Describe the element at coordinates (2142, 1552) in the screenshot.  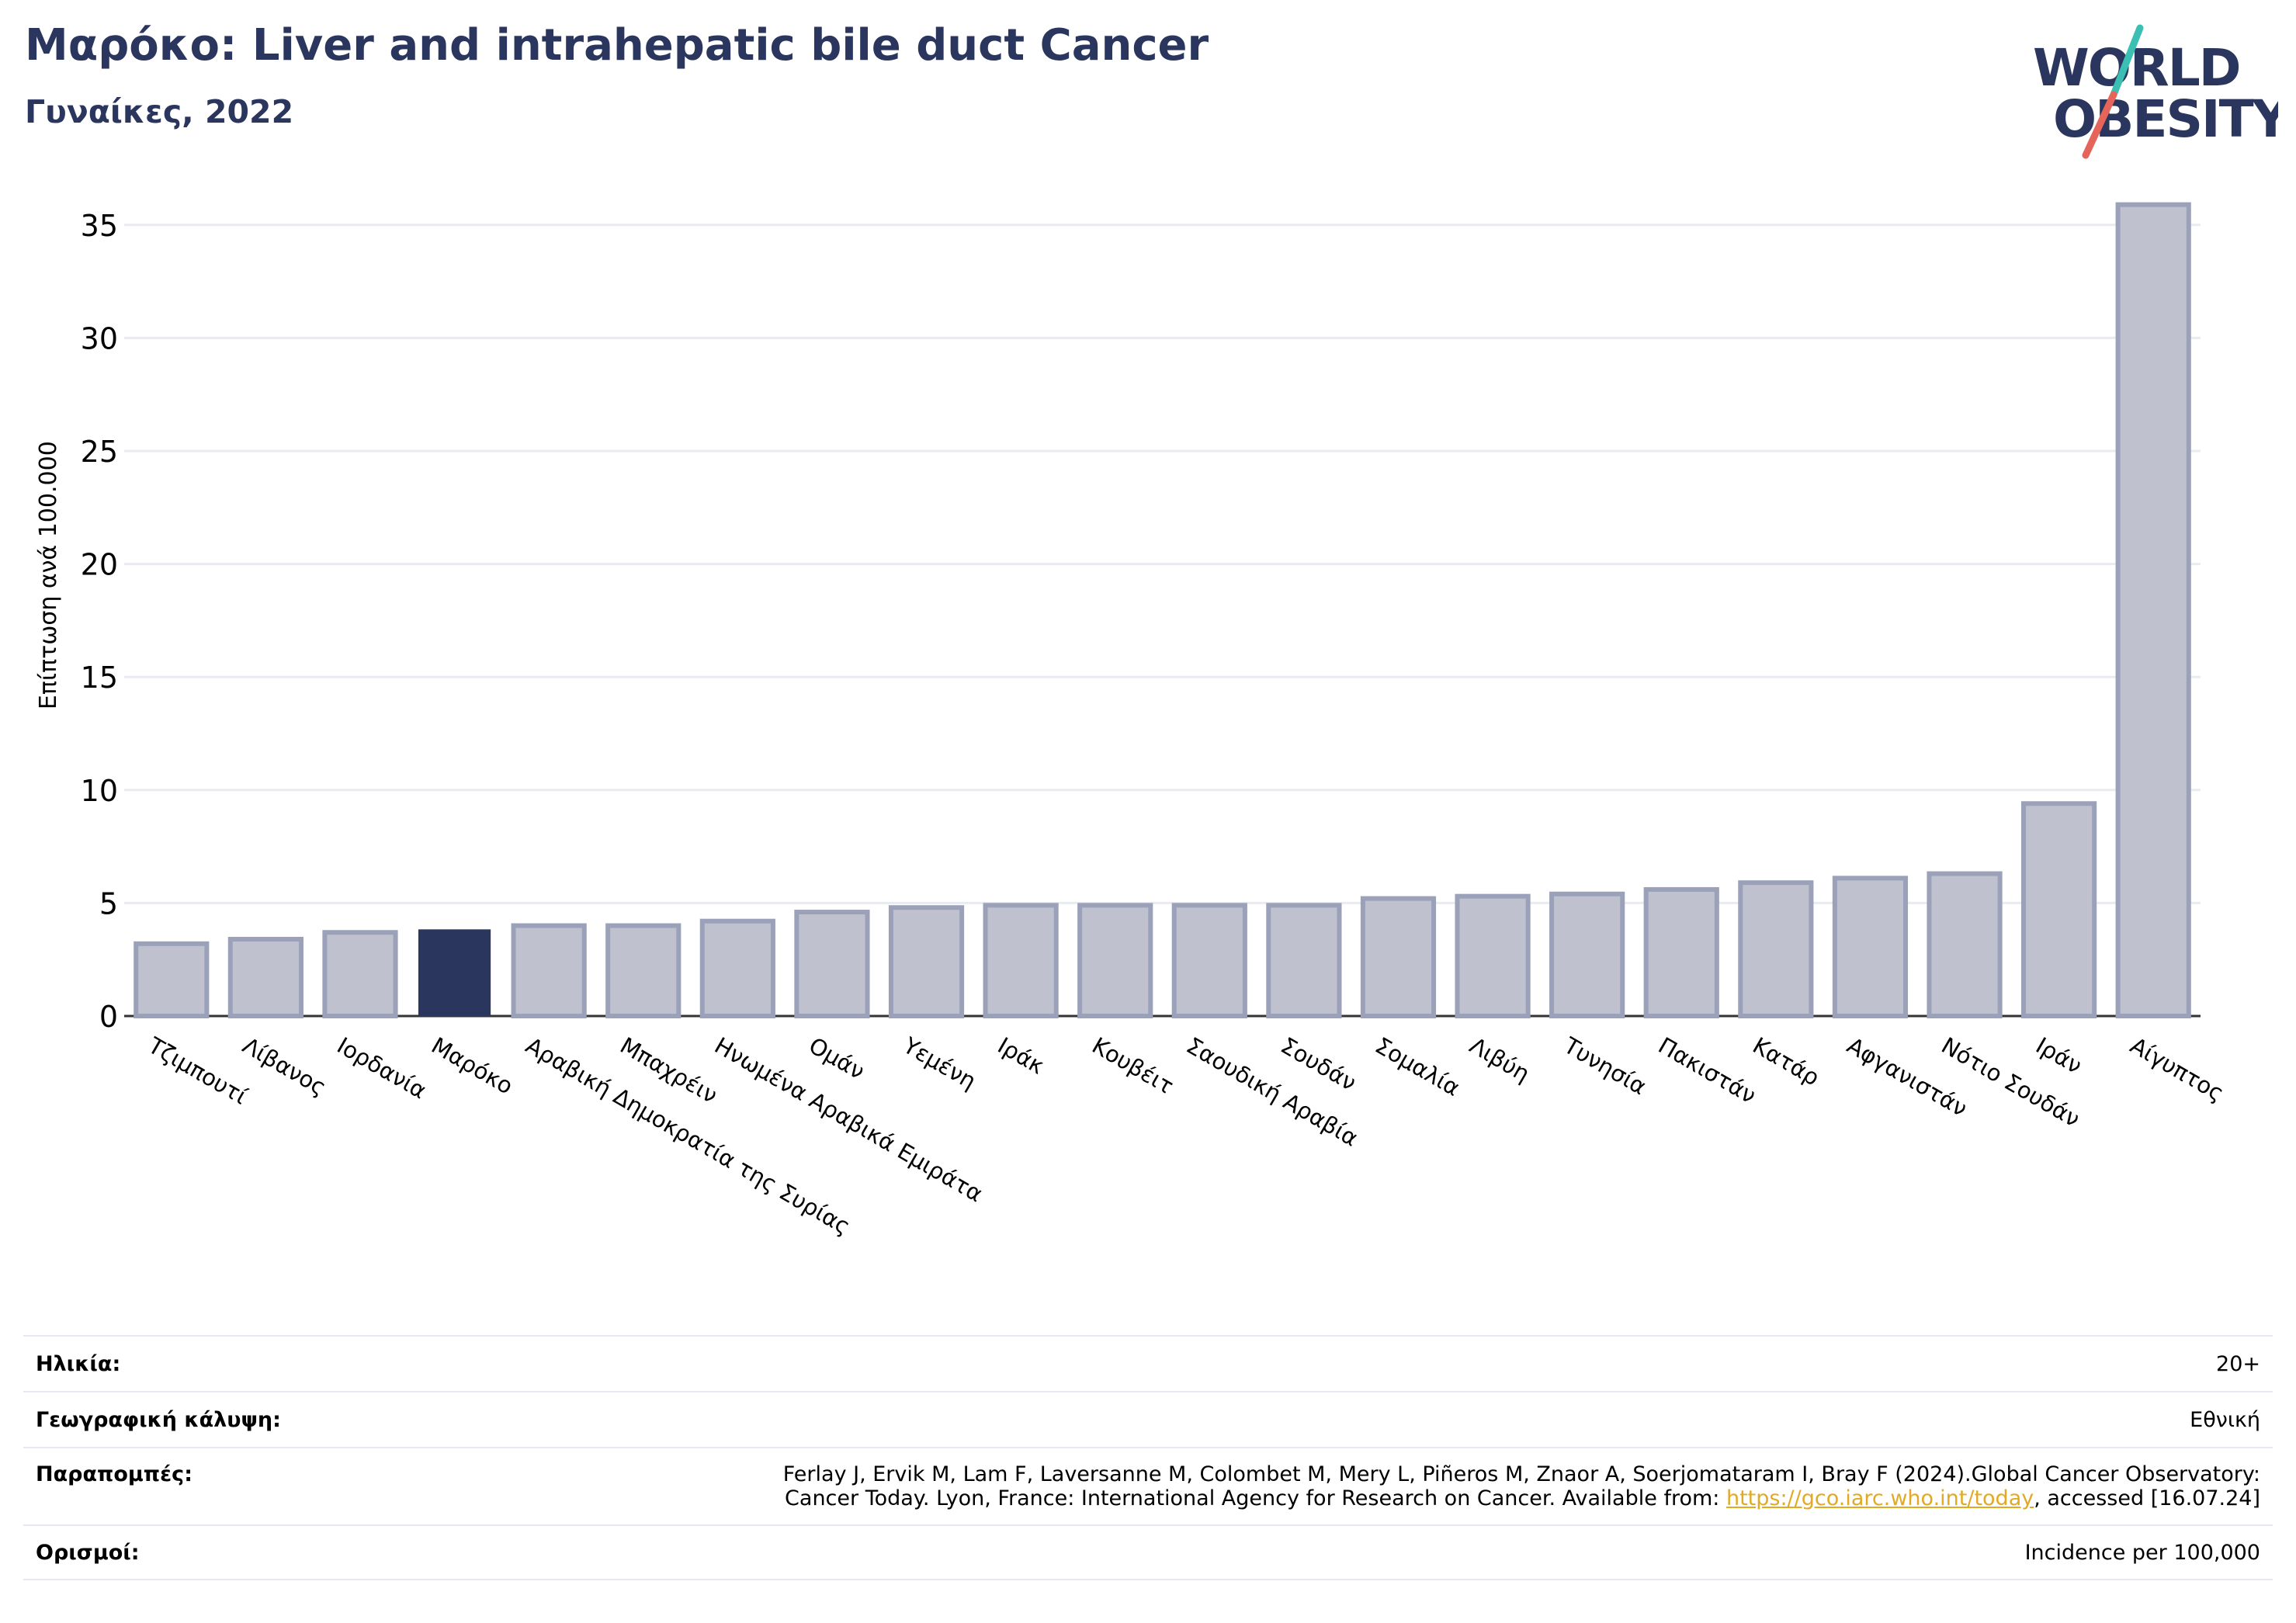
I see `definitions-value: Incidence per 100,000` at that location.